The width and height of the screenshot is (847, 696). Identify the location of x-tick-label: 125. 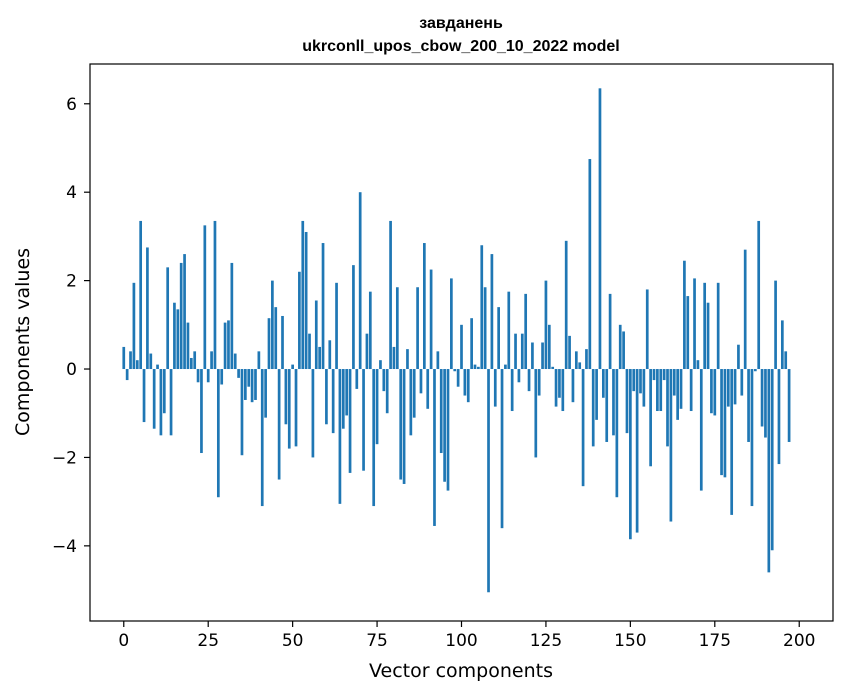
(546, 641).